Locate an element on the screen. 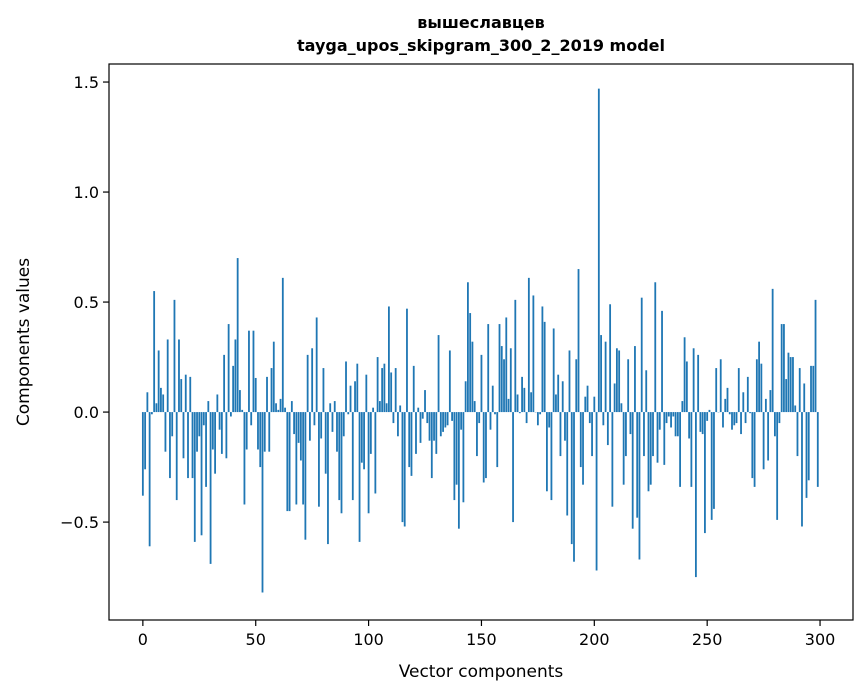 This screenshot has height=696, width=867. chart-subtitle: tayga_upos_skipgram_300_2_2019 model is located at coordinates (481, 45).